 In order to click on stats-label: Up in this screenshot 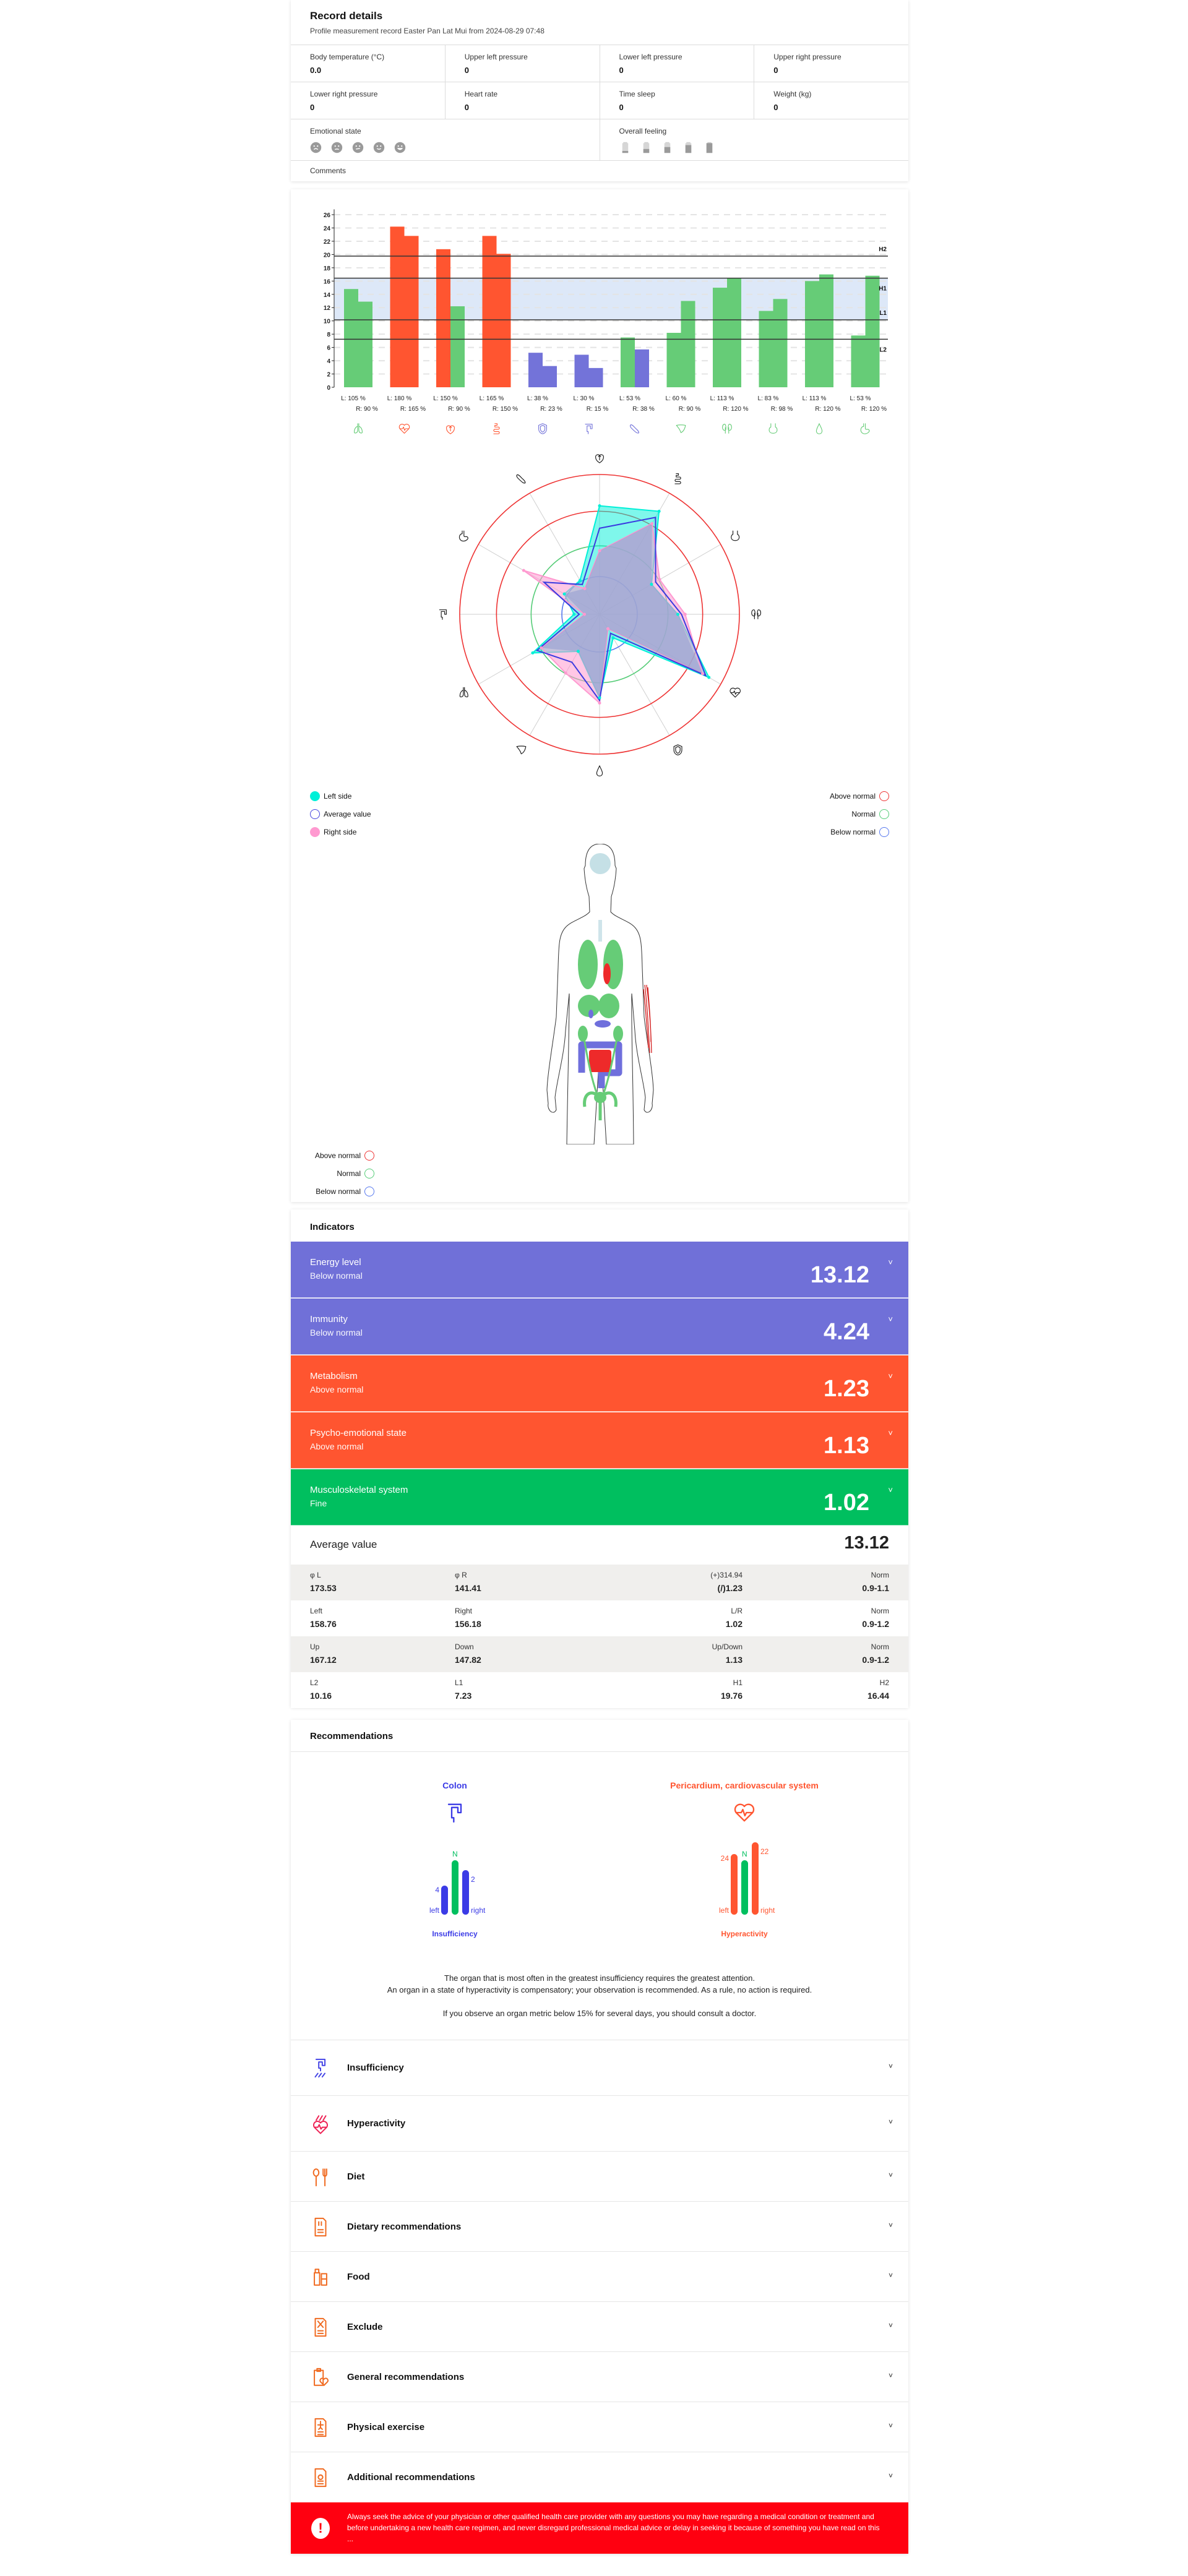, I will do `click(315, 1646)`.